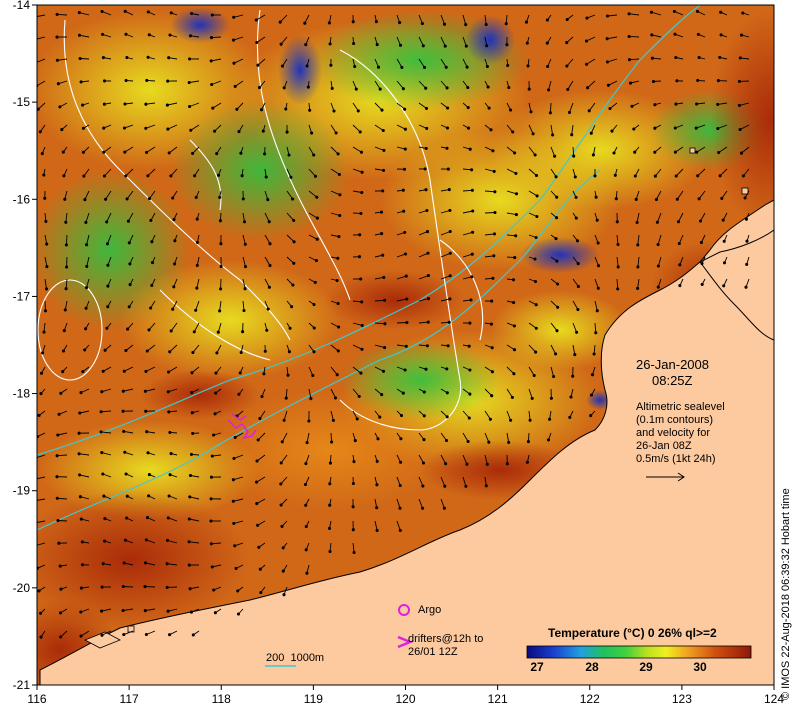 The image size is (800, 710). Describe the element at coordinates (22, 102) in the screenshot. I see `y-tick-label: -15` at that location.